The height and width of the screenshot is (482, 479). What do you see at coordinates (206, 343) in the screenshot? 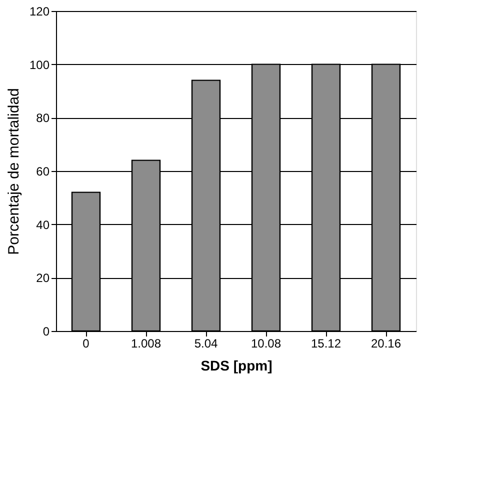
I see `x-tick-label: 5.04` at bounding box center [206, 343].